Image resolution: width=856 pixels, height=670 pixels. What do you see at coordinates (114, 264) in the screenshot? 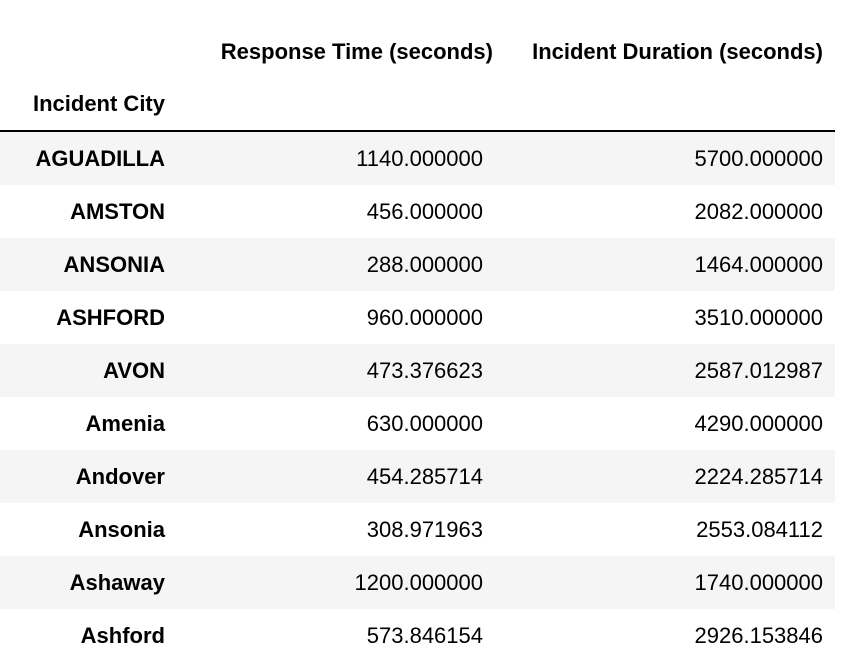
I see `row-index-label: ANSONIA` at bounding box center [114, 264].